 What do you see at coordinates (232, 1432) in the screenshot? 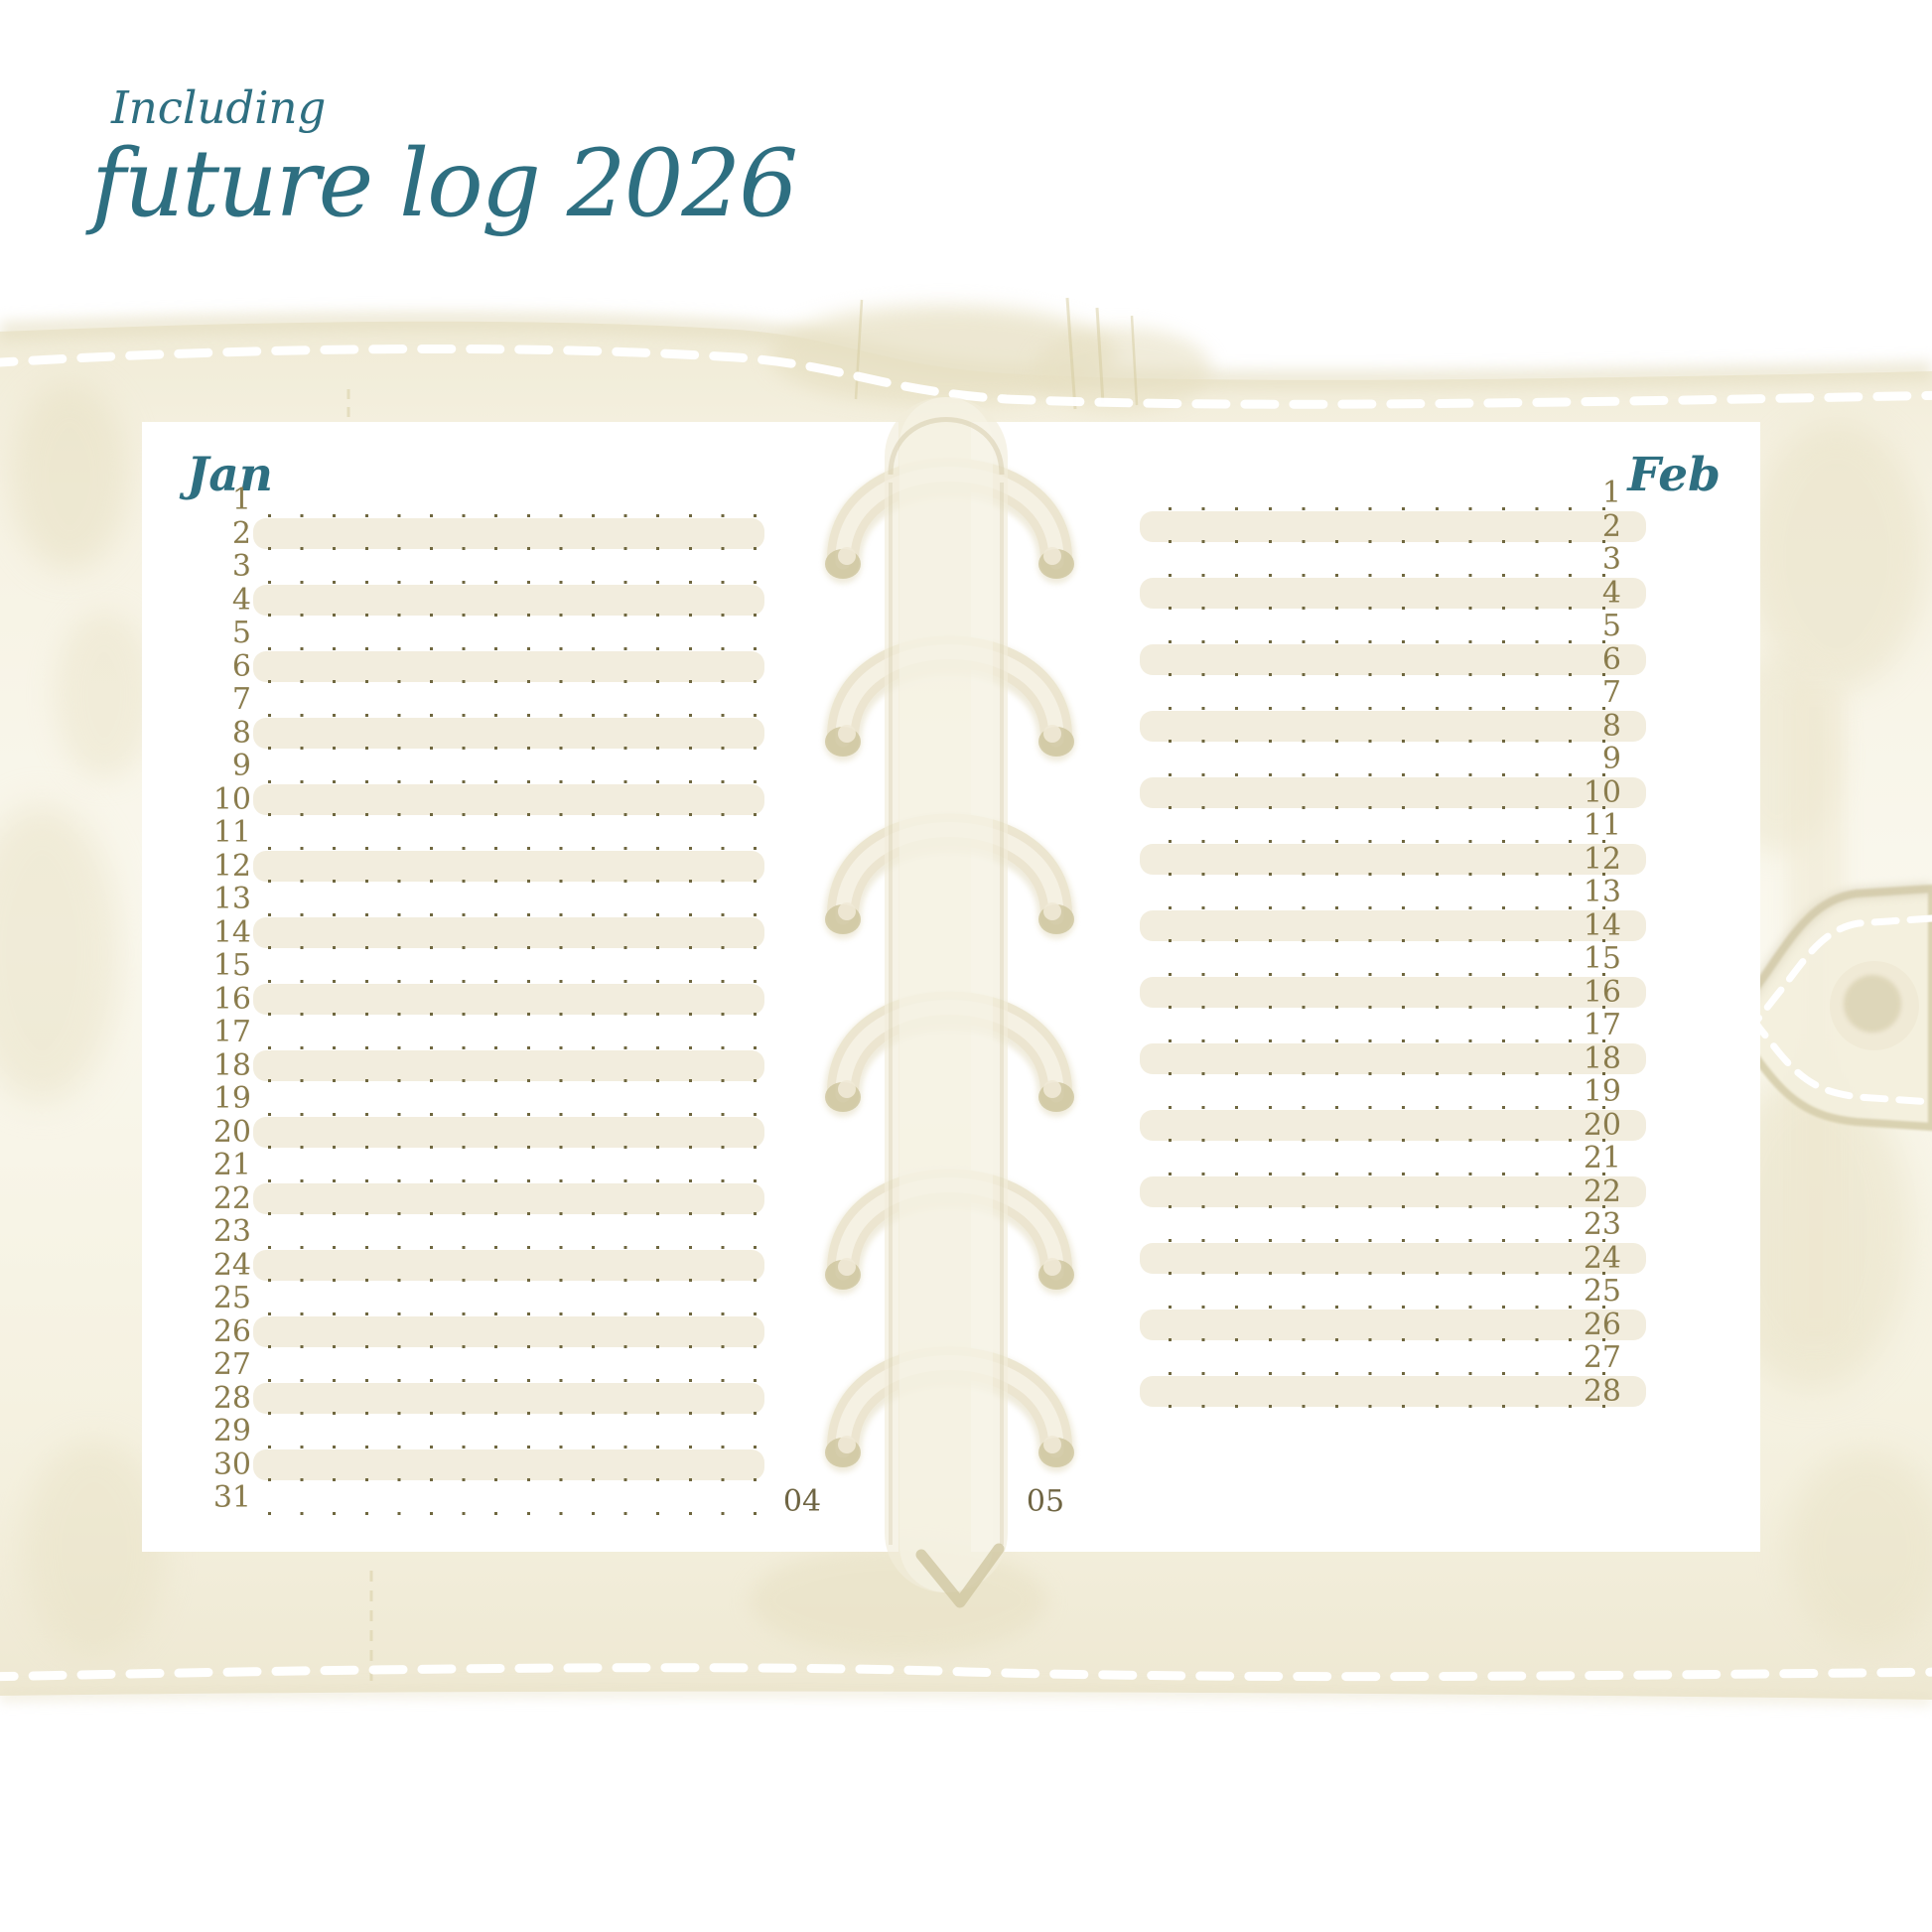
I see `day-number: 29` at bounding box center [232, 1432].